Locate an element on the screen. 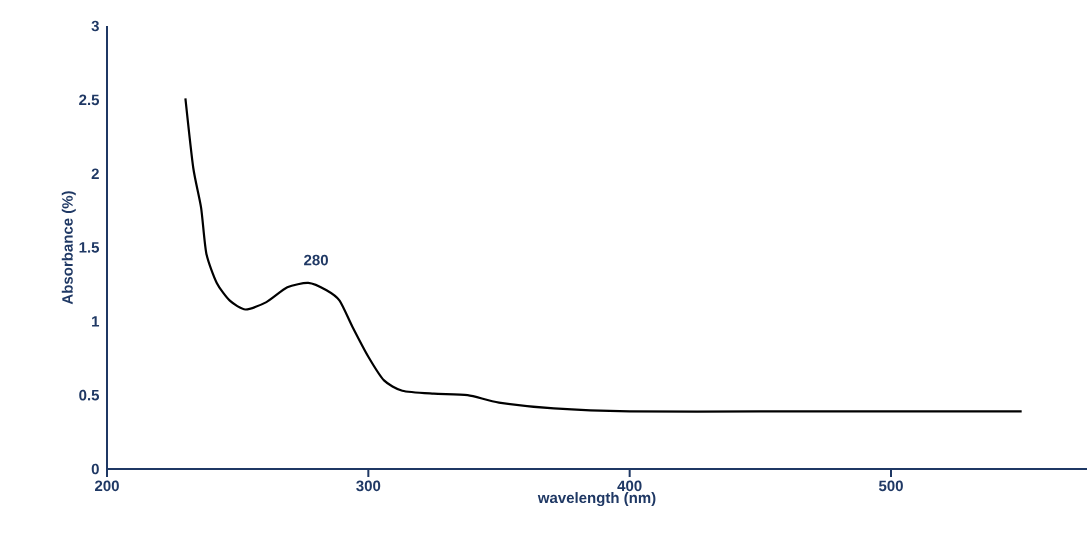 The height and width of the screenshot is (558, 1088). y-tick-label: 0 is located at coordinates (95, 469).